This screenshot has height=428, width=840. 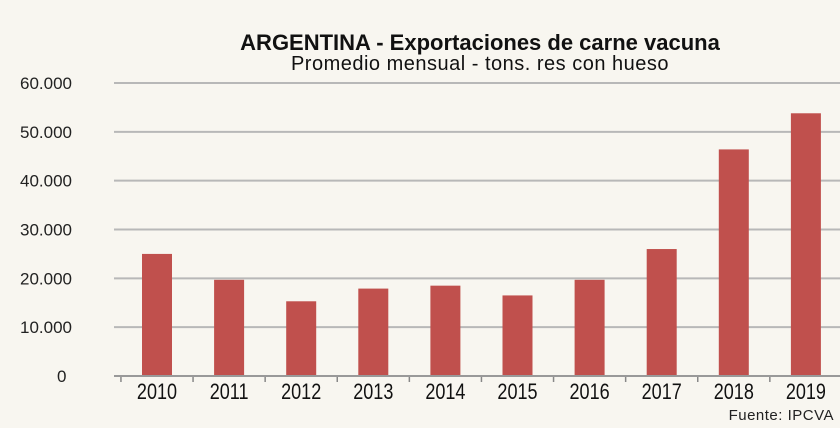 What do you see at coordinates (517, 392) in the screenshot?
I see `x-tick-label: 2015` at bounding box center [517, 392].